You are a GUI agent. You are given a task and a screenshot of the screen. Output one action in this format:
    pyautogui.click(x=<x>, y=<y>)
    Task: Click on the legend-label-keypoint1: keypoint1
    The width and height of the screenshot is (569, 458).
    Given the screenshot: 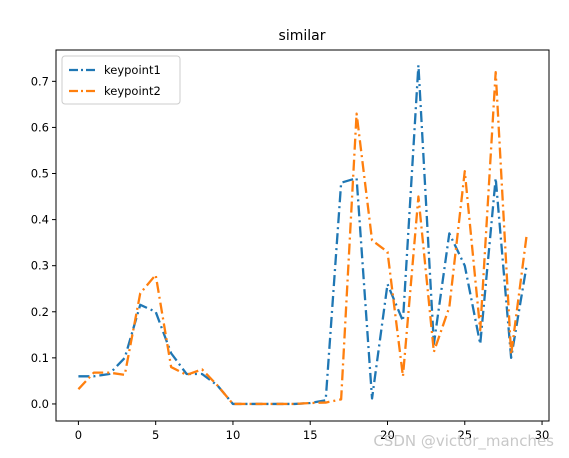 What is the action you would take?
    pyautogui.click(x=132, y=70)
    